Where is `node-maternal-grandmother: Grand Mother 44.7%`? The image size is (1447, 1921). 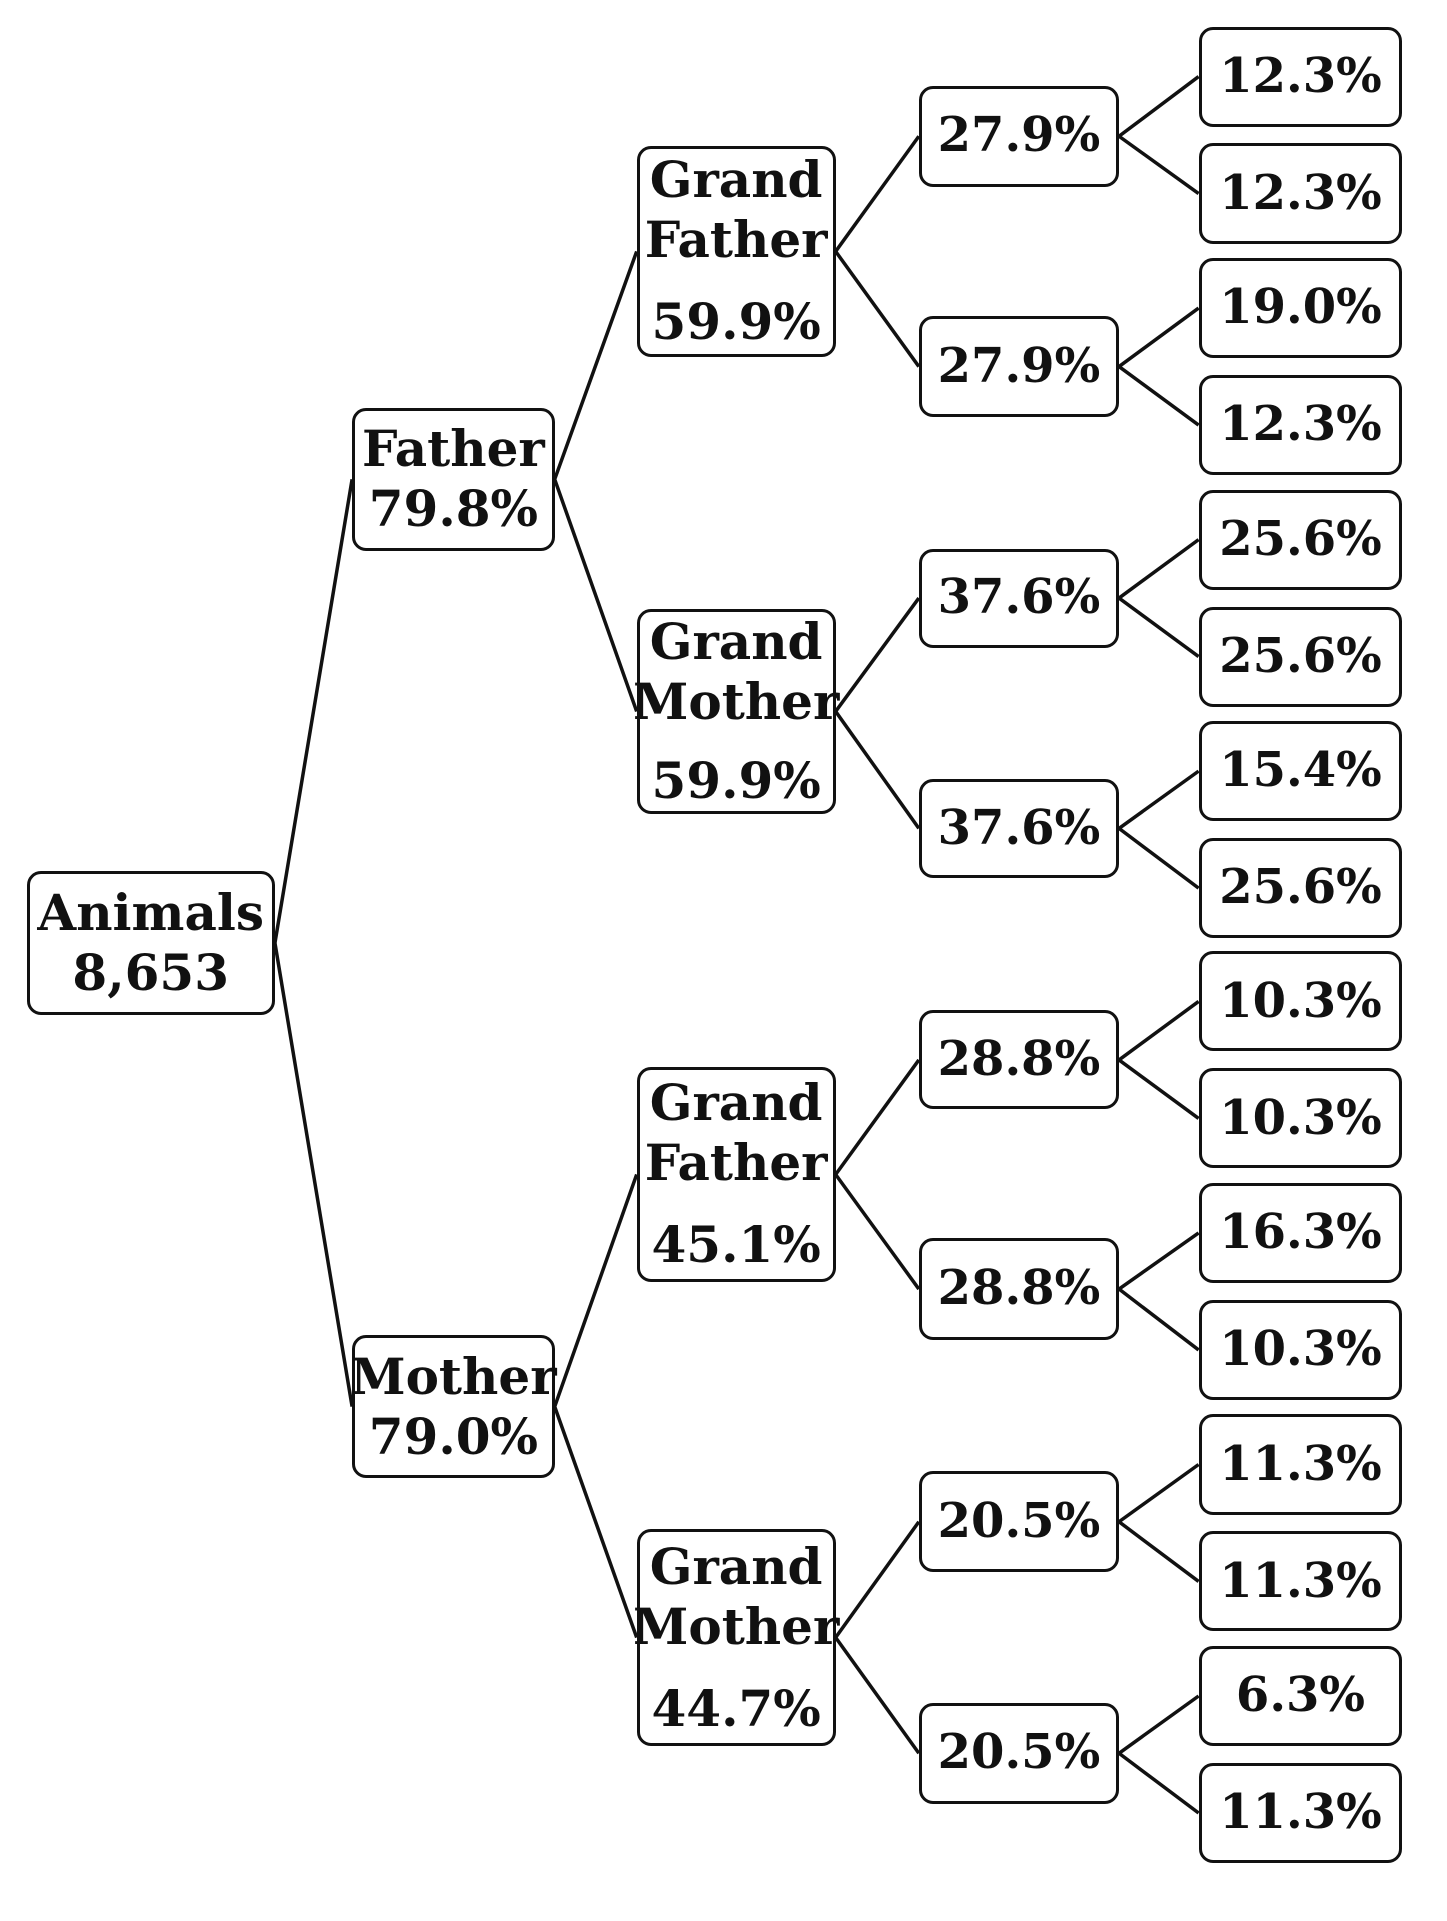 node-maternal-grandmother: Grand Mother 44.7% is located at coordinates (736, 1637).